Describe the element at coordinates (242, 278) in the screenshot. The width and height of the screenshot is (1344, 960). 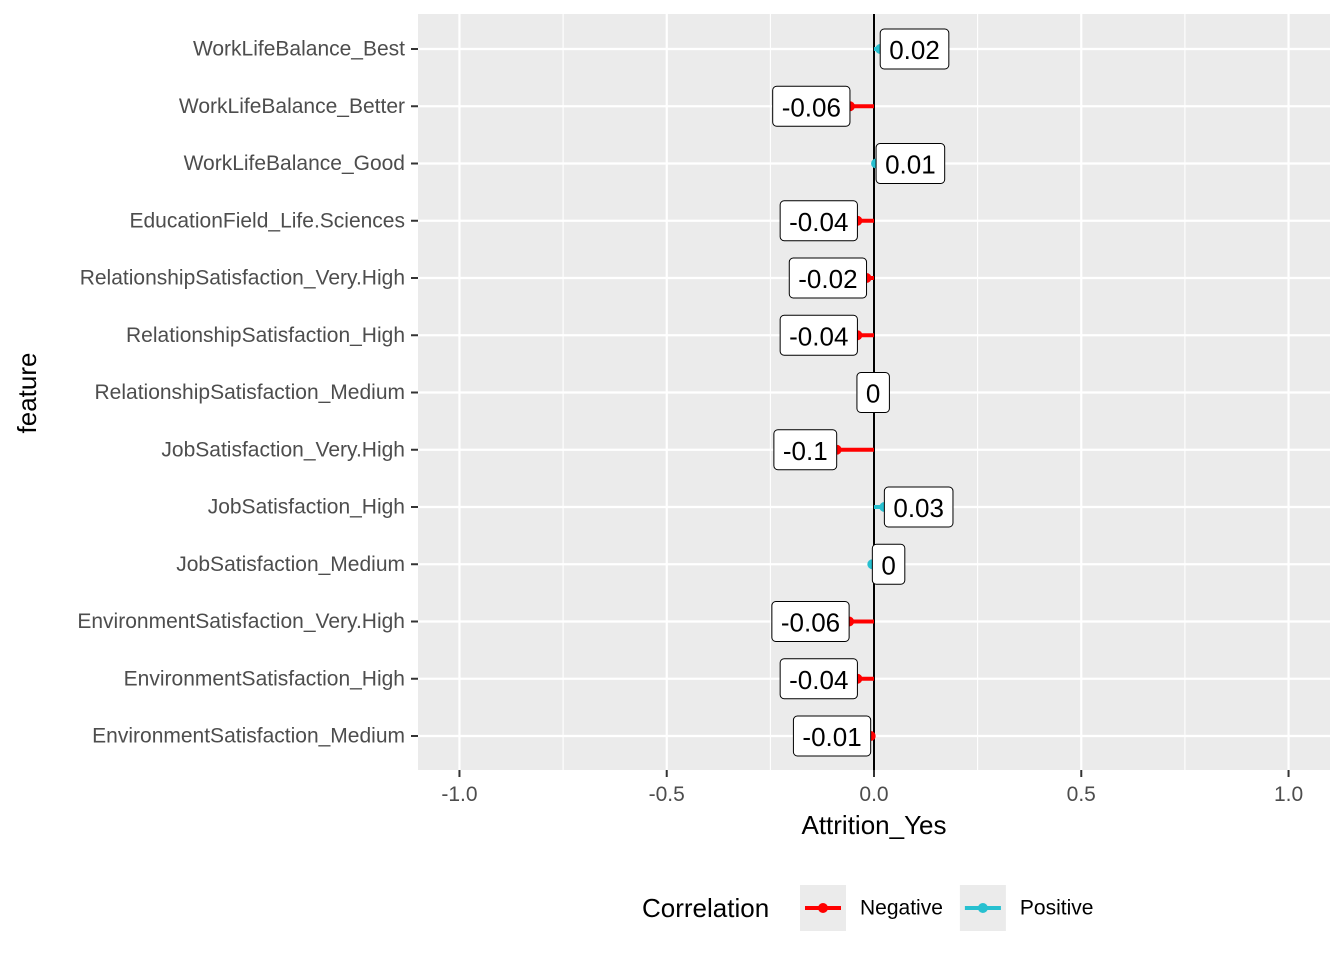
I see `y-tick-label: RelationshipSatisfaction_Very.High` at that location.